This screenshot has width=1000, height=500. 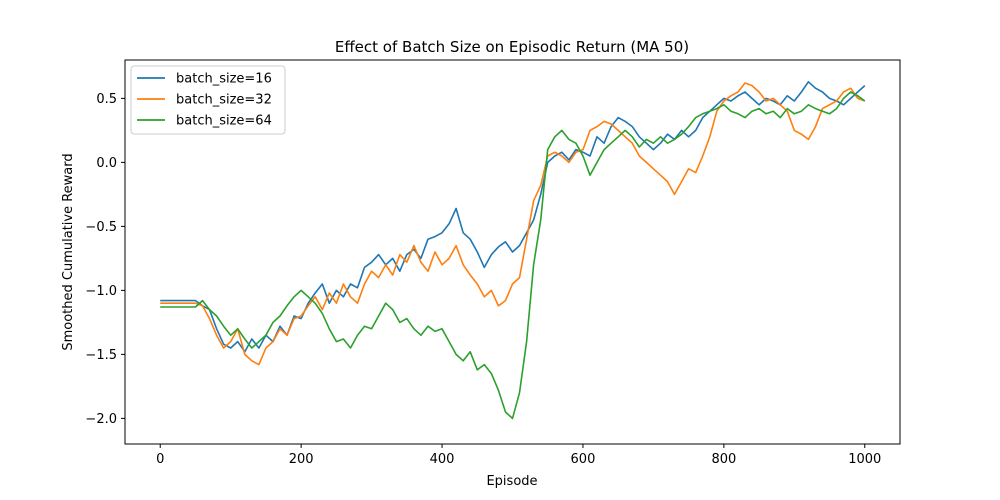 I want to click on legend-label-1: batch_size=16, so click(x=224, y=79).